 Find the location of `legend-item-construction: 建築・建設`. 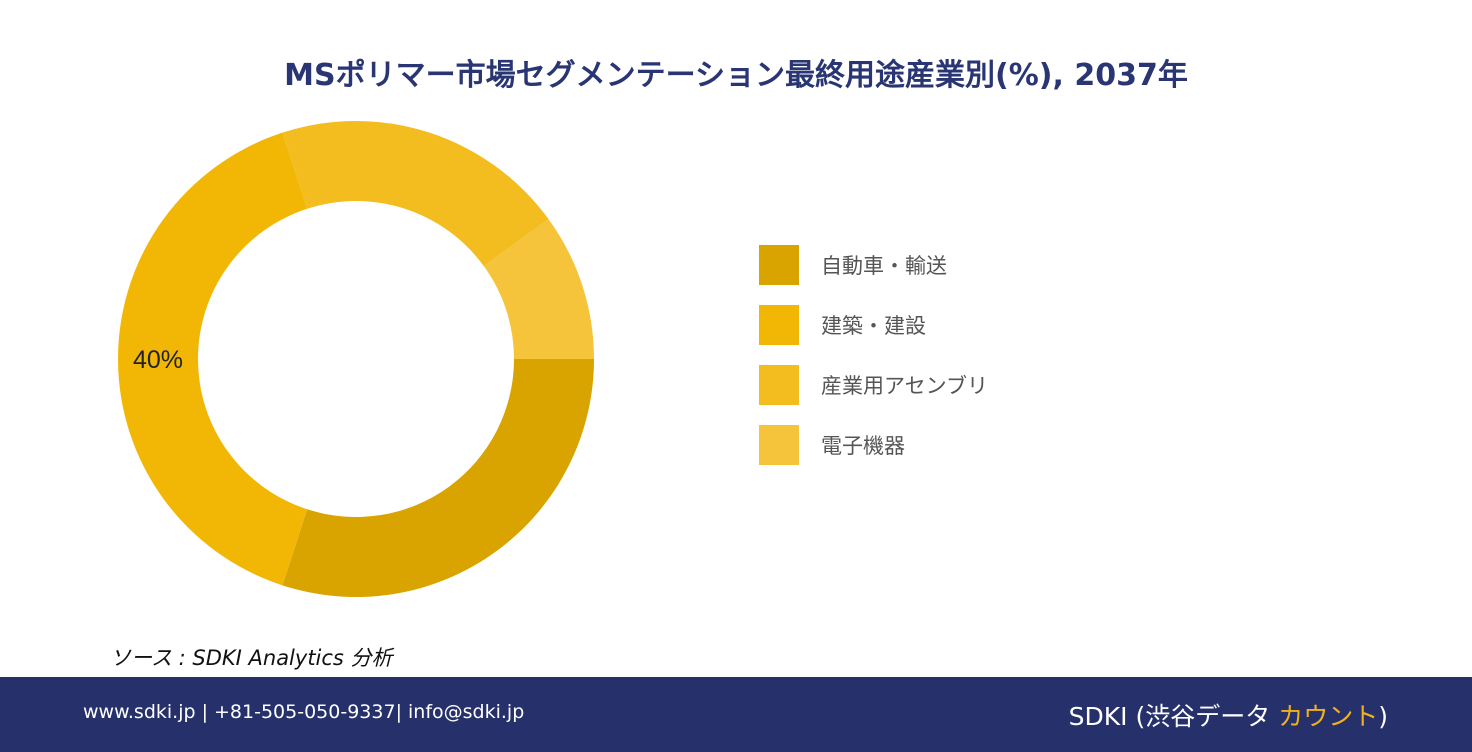

legend-item-construction: 建築・建設 is located at coordinates (873, 325).